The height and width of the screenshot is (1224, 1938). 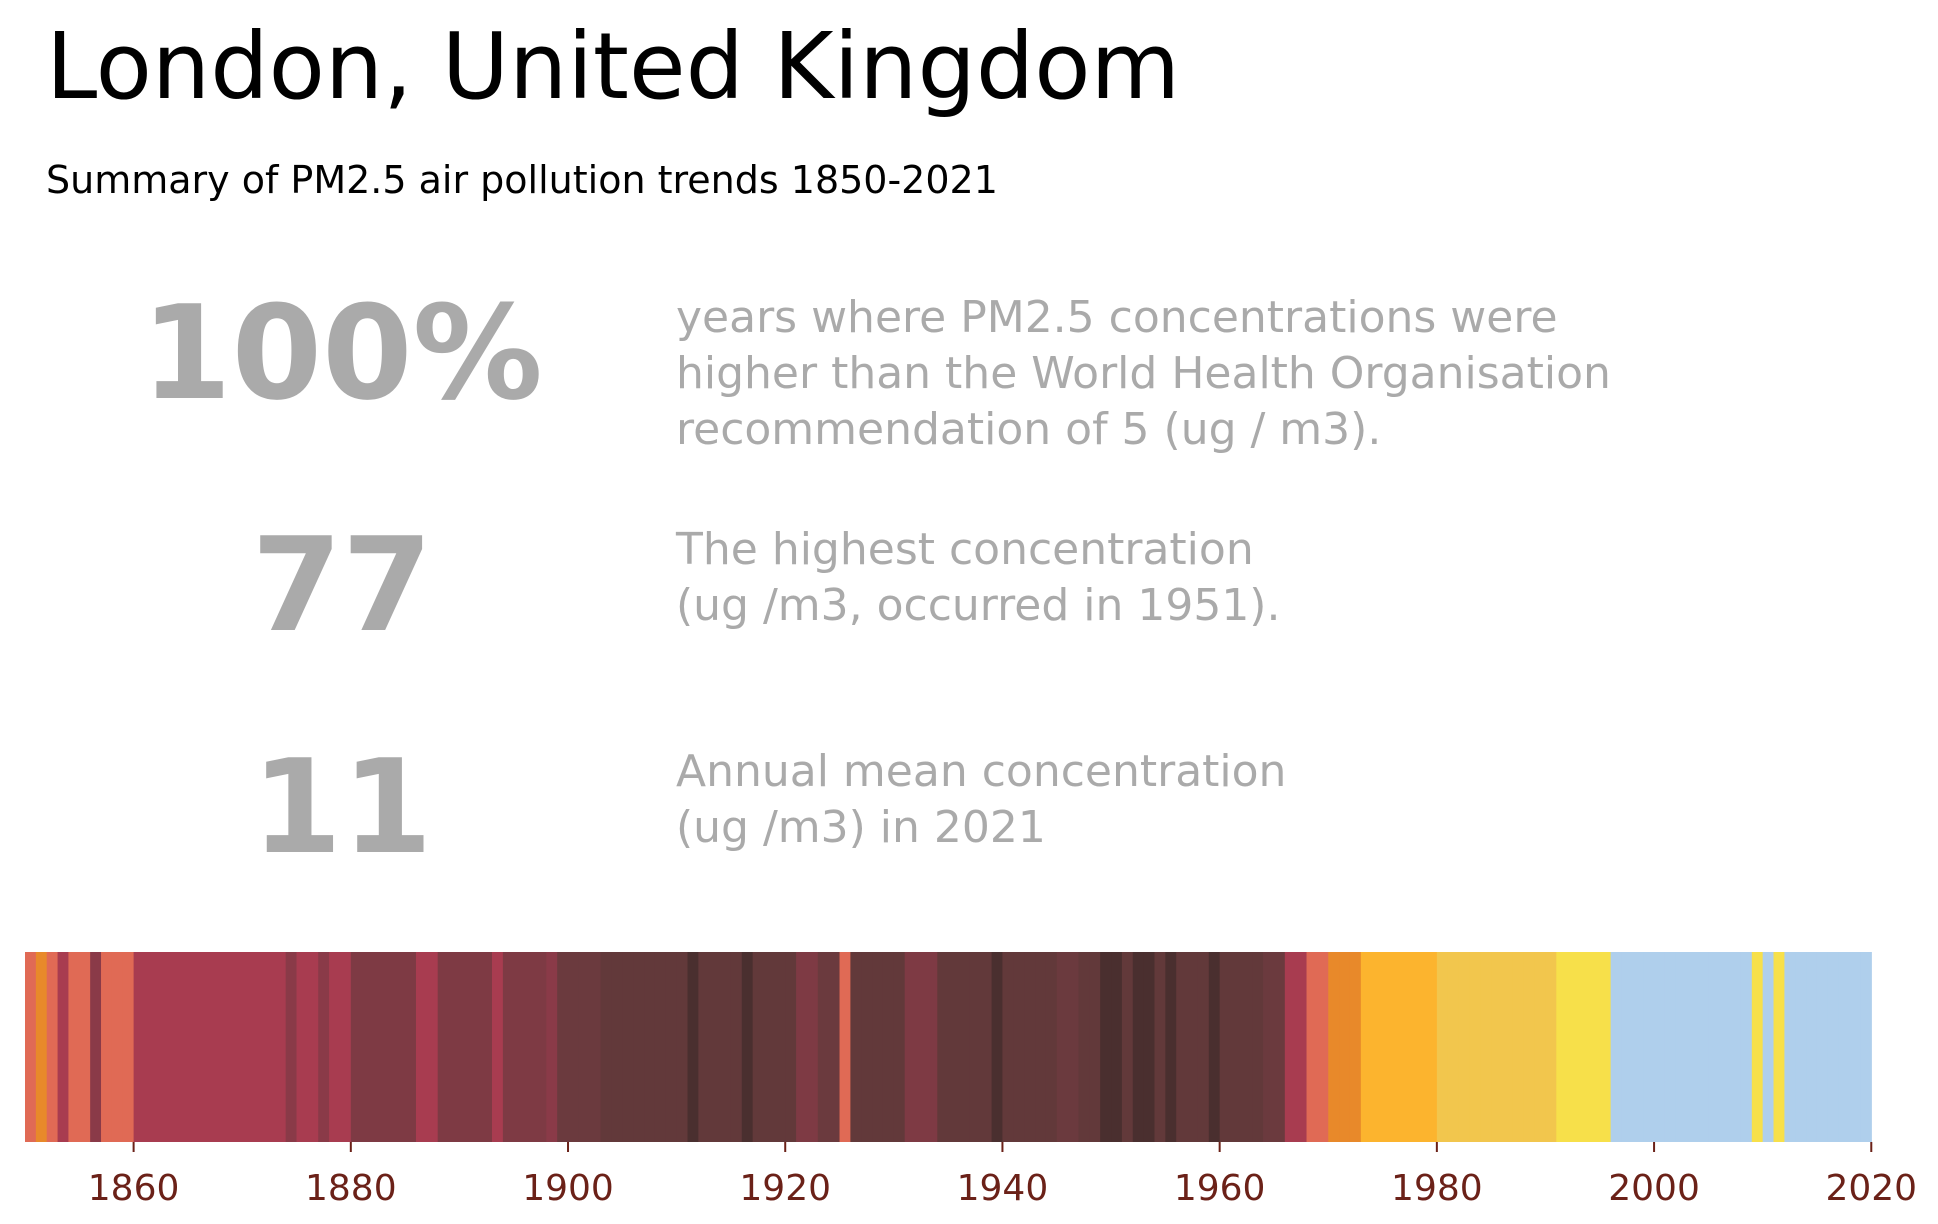 I want to click on stripe-2000, so click(x=1660, y=1047).